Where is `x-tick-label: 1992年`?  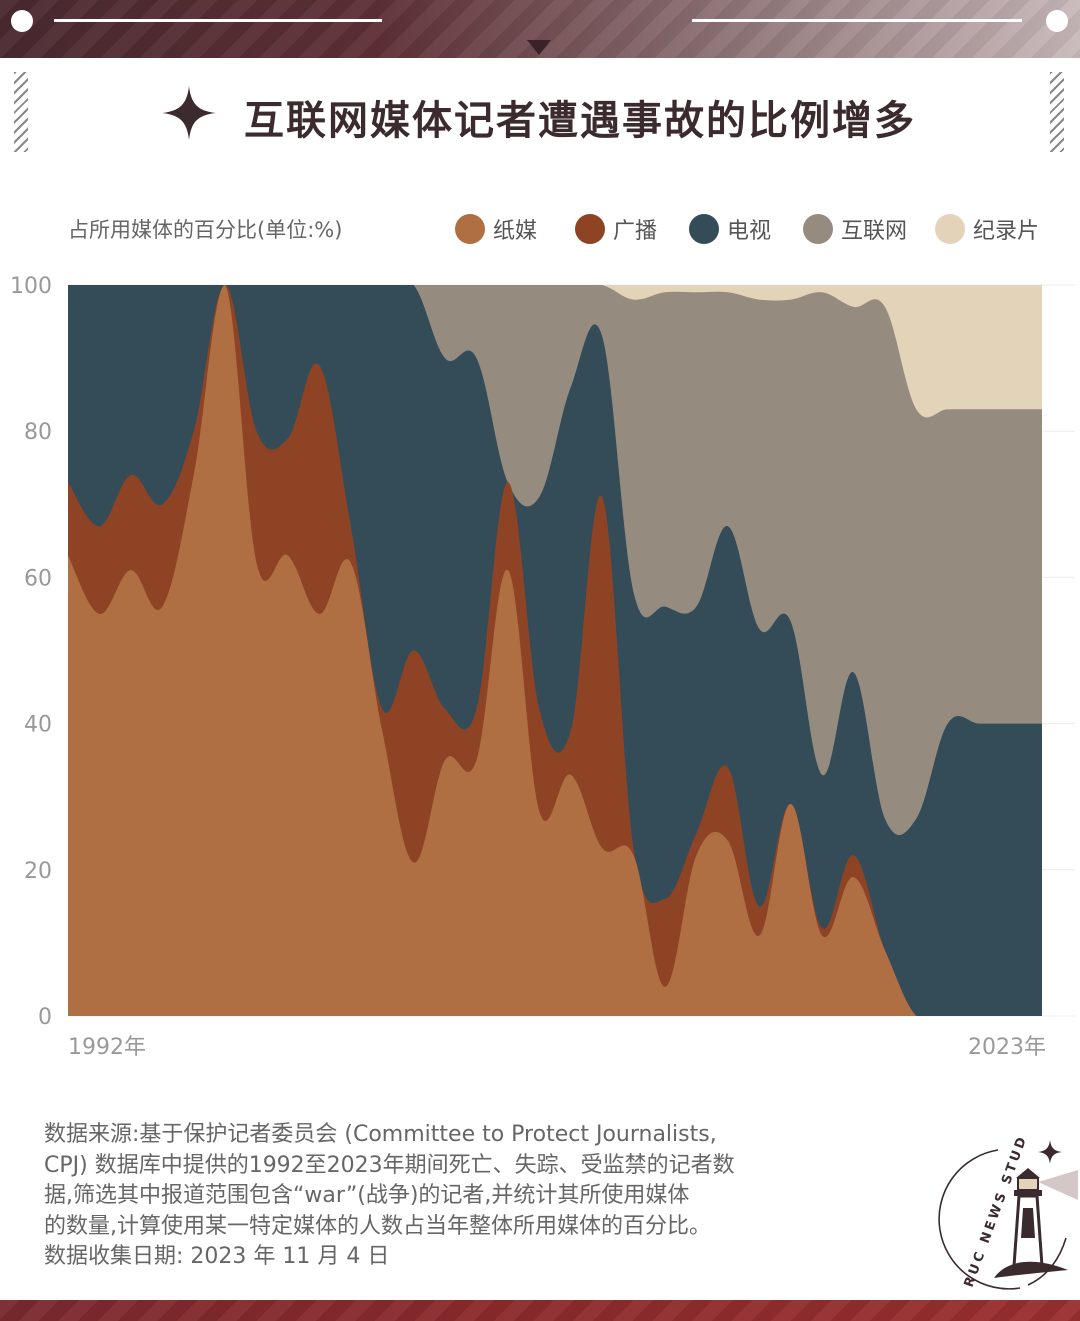 x-tick-label: 1992年 is located at coordinates (107, 1047).